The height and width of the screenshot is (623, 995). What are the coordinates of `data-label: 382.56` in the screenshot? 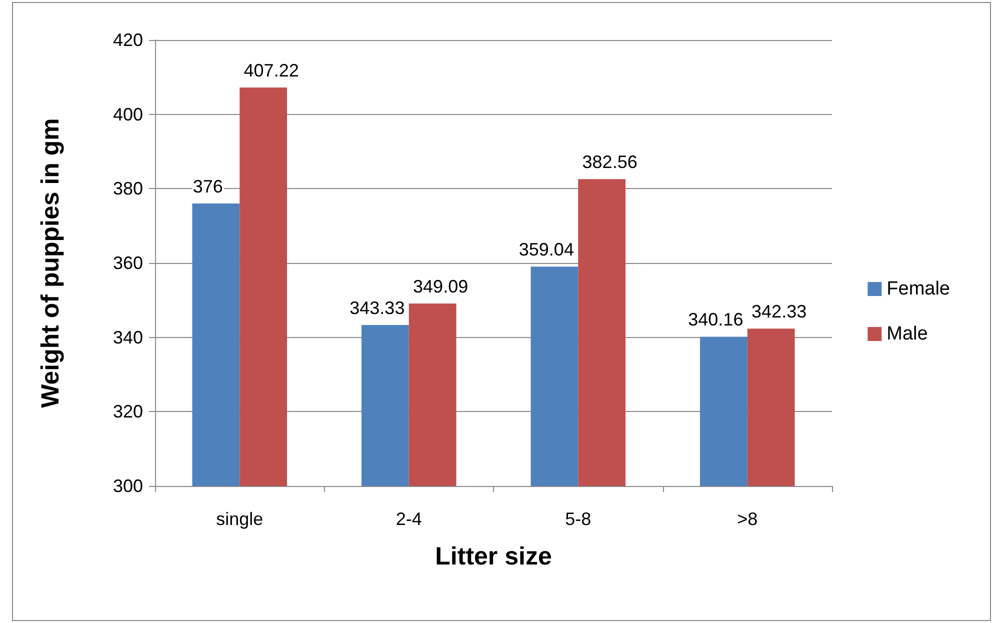 It's located at (610, 162).